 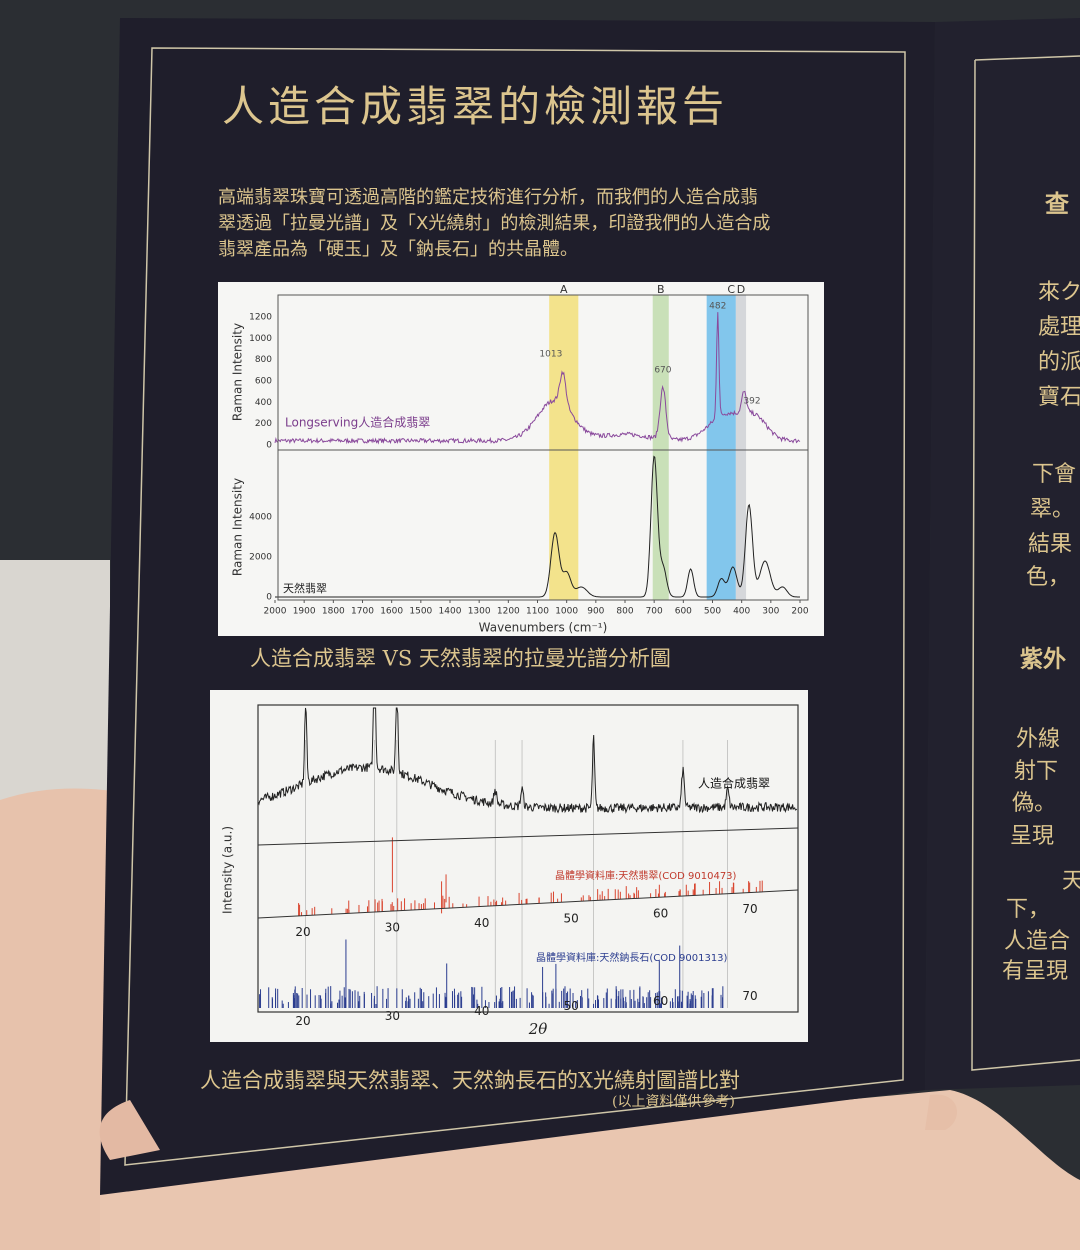 I want to click on diffractogram, so click(x=527, y=760).